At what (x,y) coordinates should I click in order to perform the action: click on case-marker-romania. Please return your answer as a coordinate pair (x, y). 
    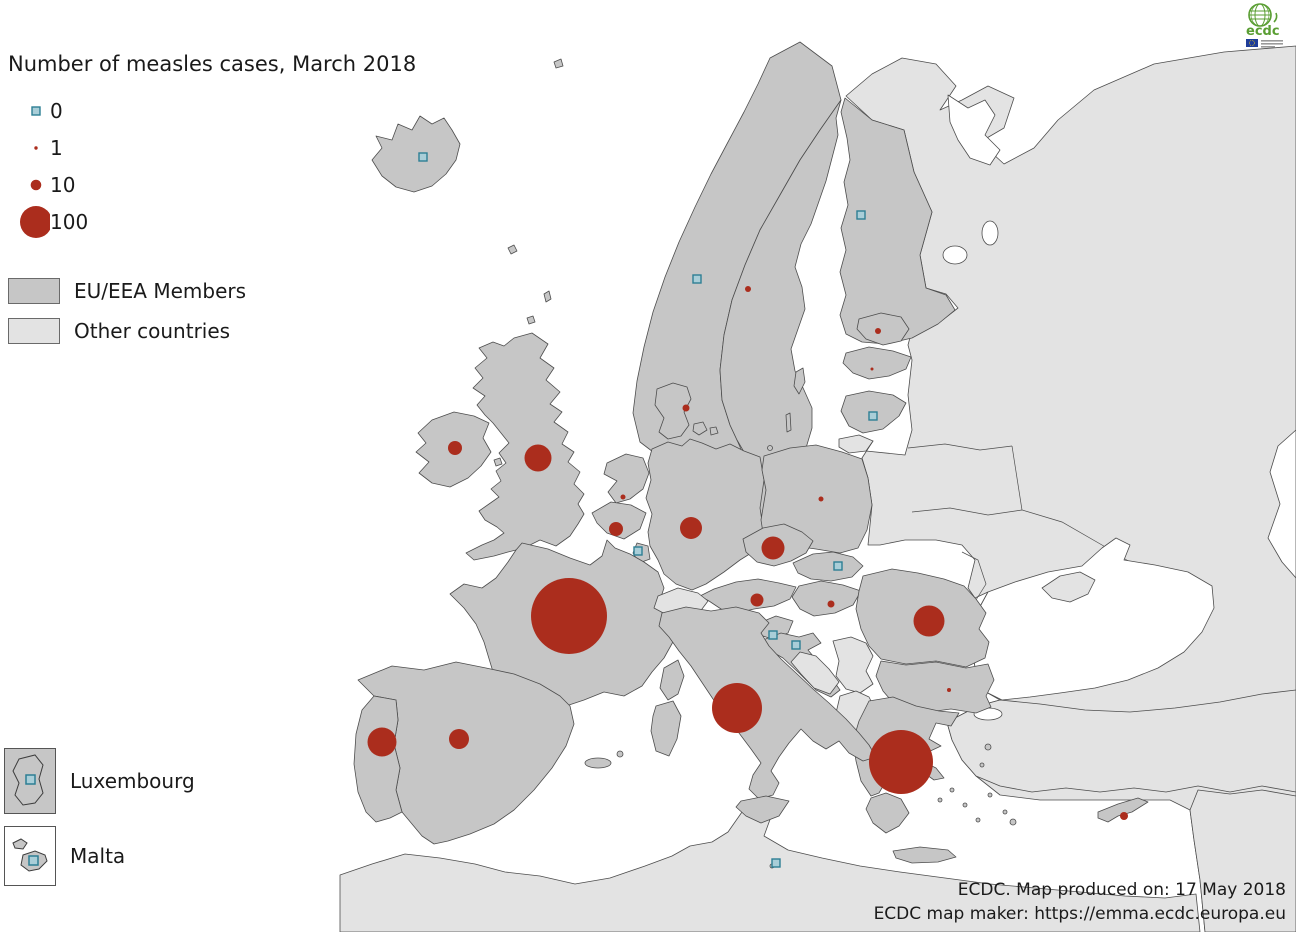
    Looking at the image, I should click on (929, 621).